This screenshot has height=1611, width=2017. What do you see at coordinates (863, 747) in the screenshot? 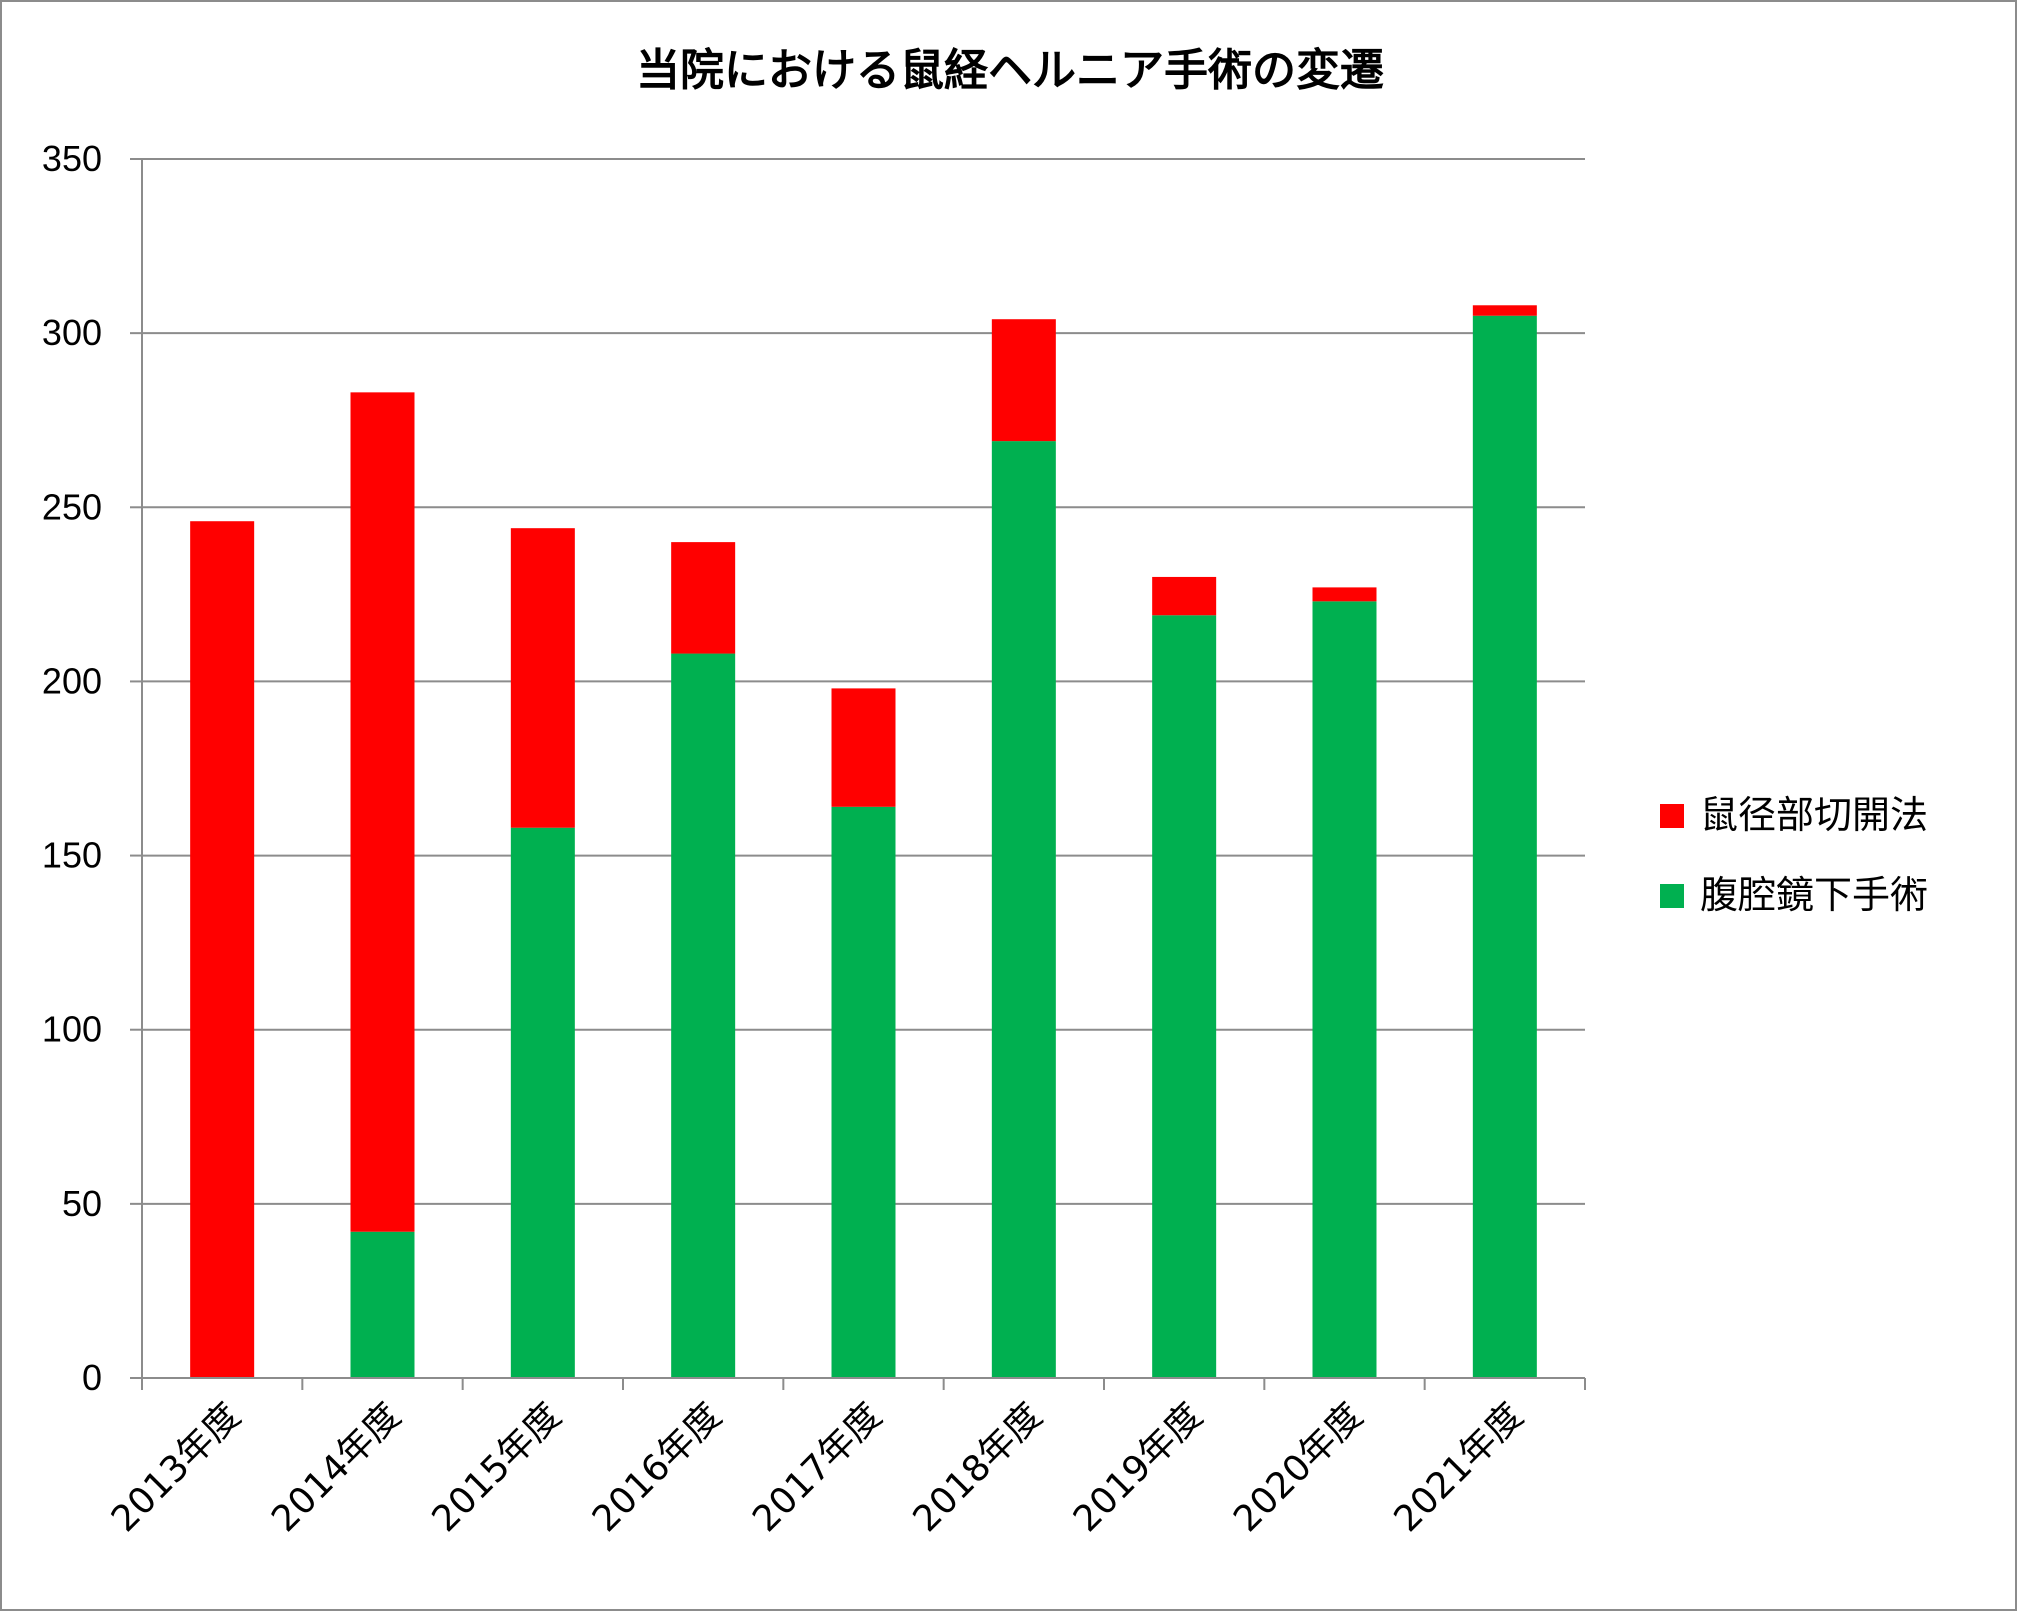
I see `bar-open-2017年度` at bounding box center [863, 747].